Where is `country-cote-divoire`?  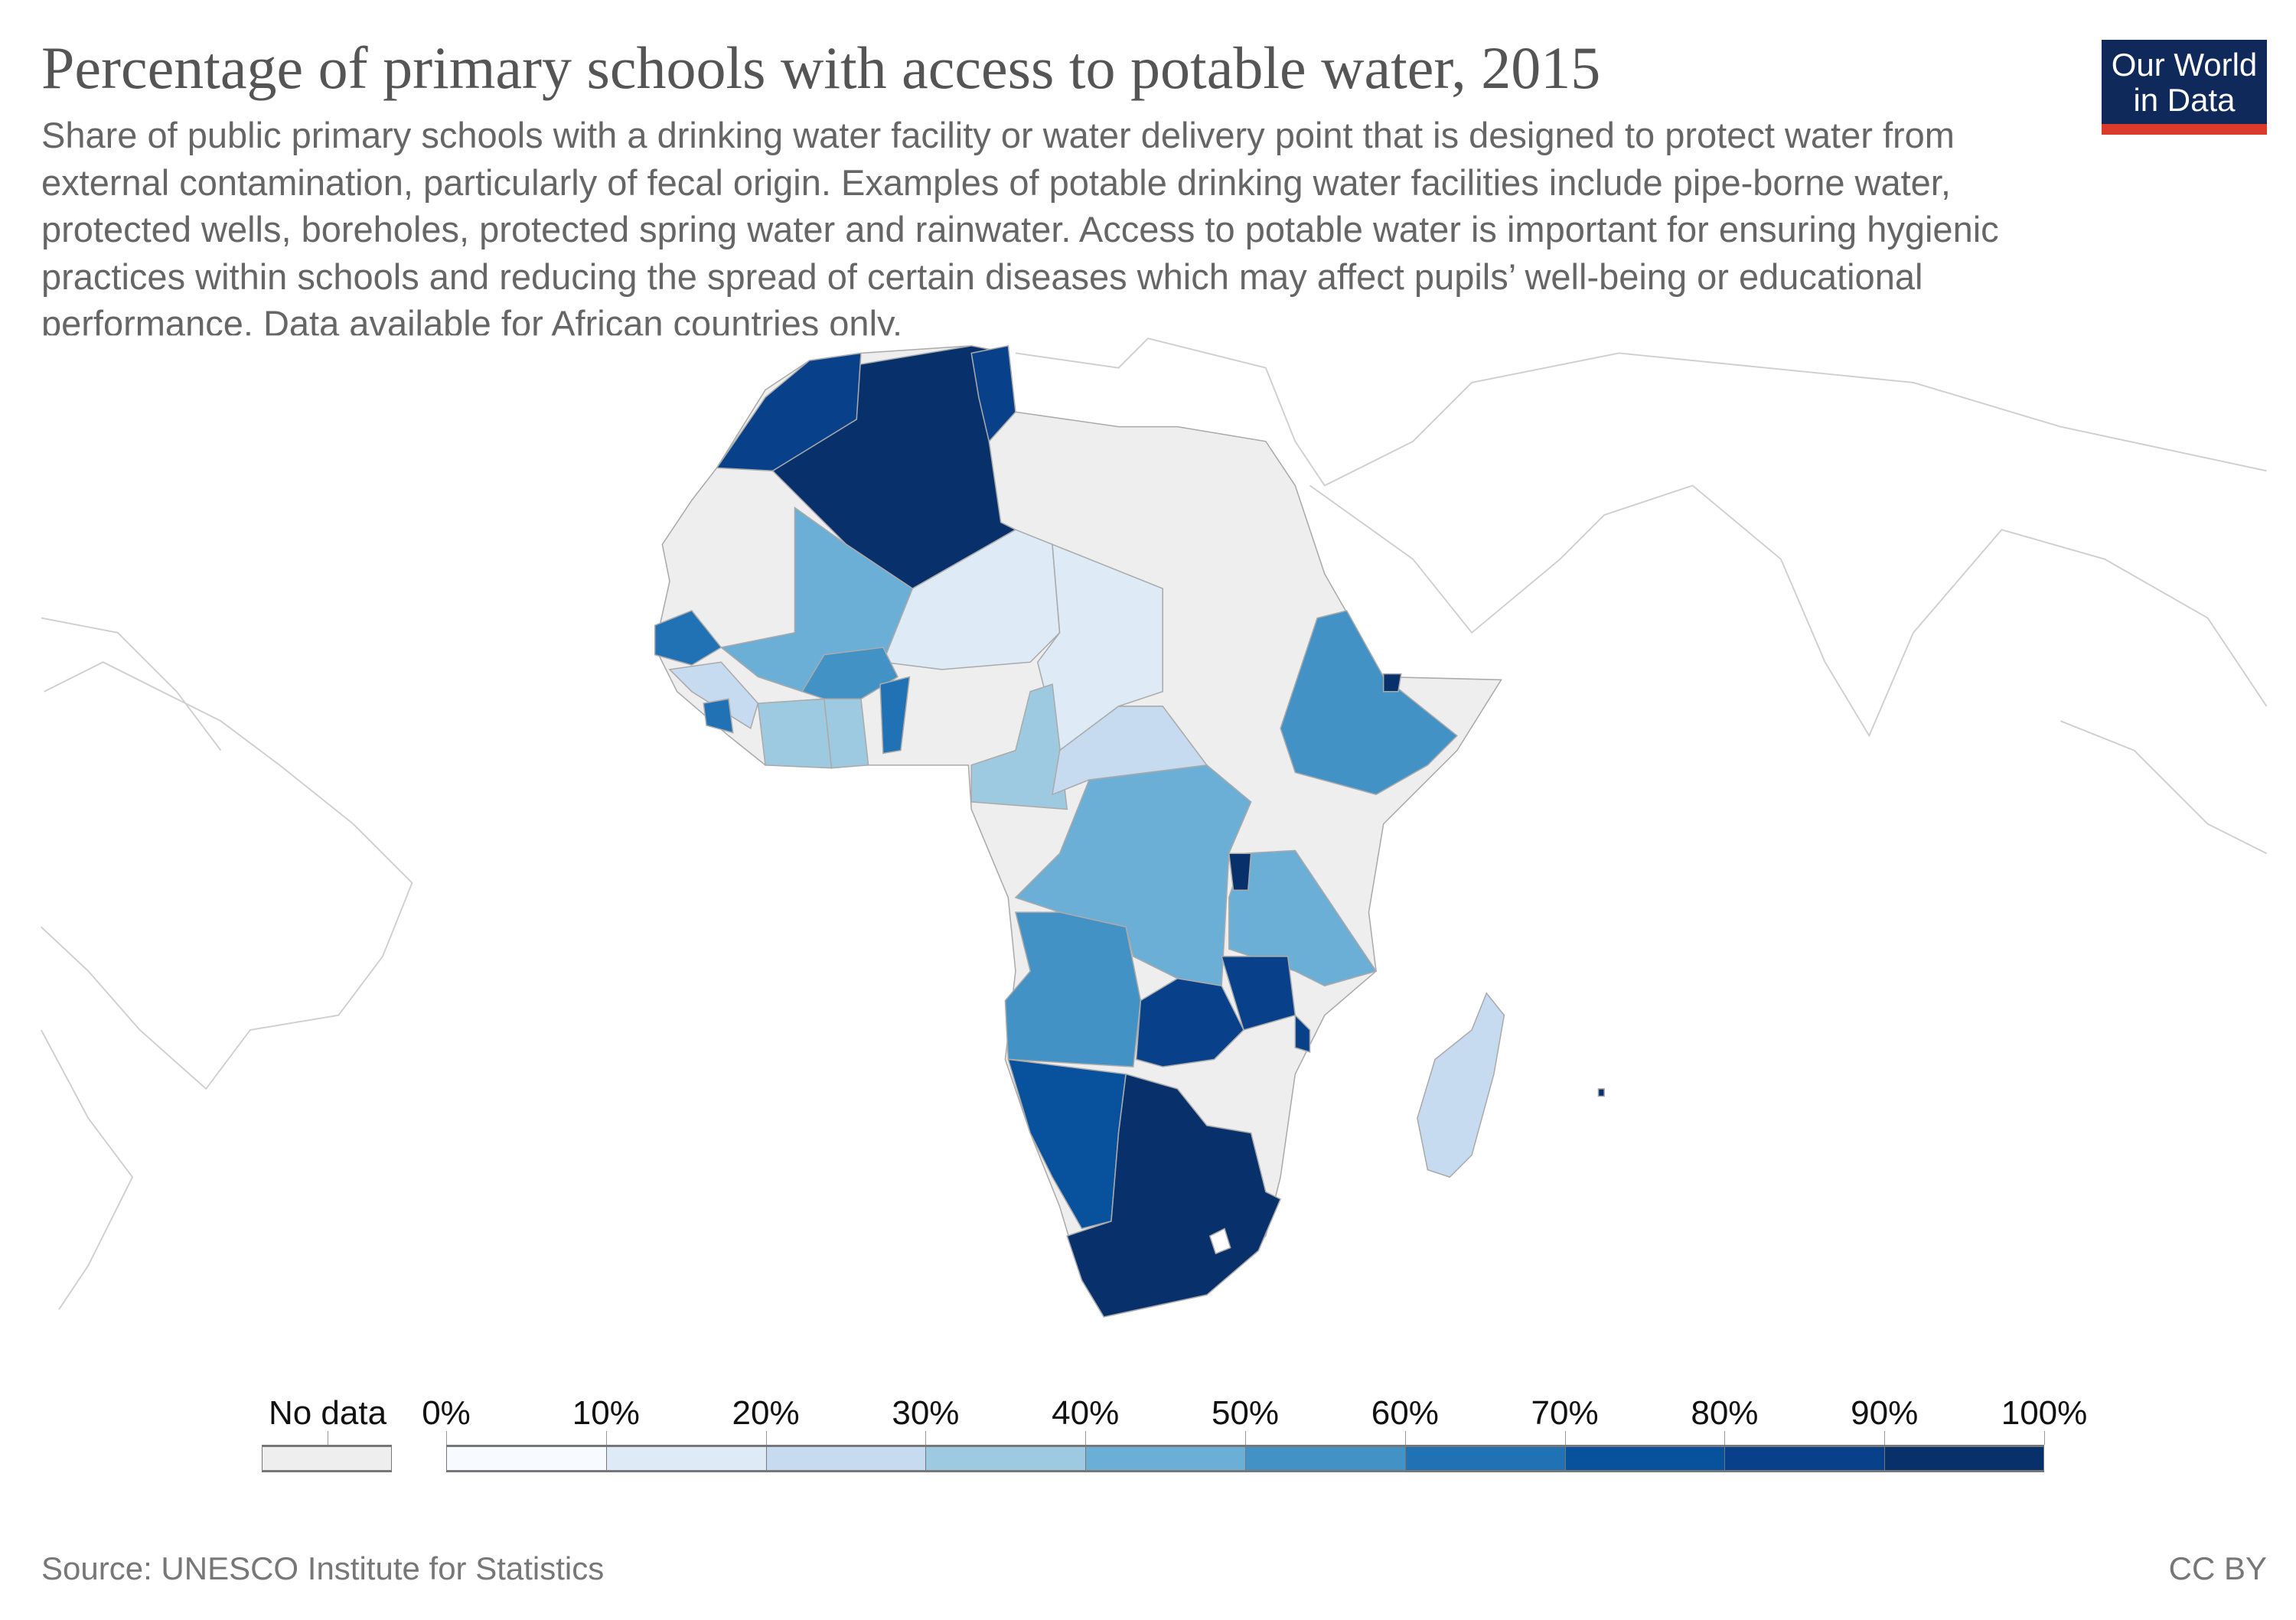 country-cote-divoire is located at coordinates (795, 733).